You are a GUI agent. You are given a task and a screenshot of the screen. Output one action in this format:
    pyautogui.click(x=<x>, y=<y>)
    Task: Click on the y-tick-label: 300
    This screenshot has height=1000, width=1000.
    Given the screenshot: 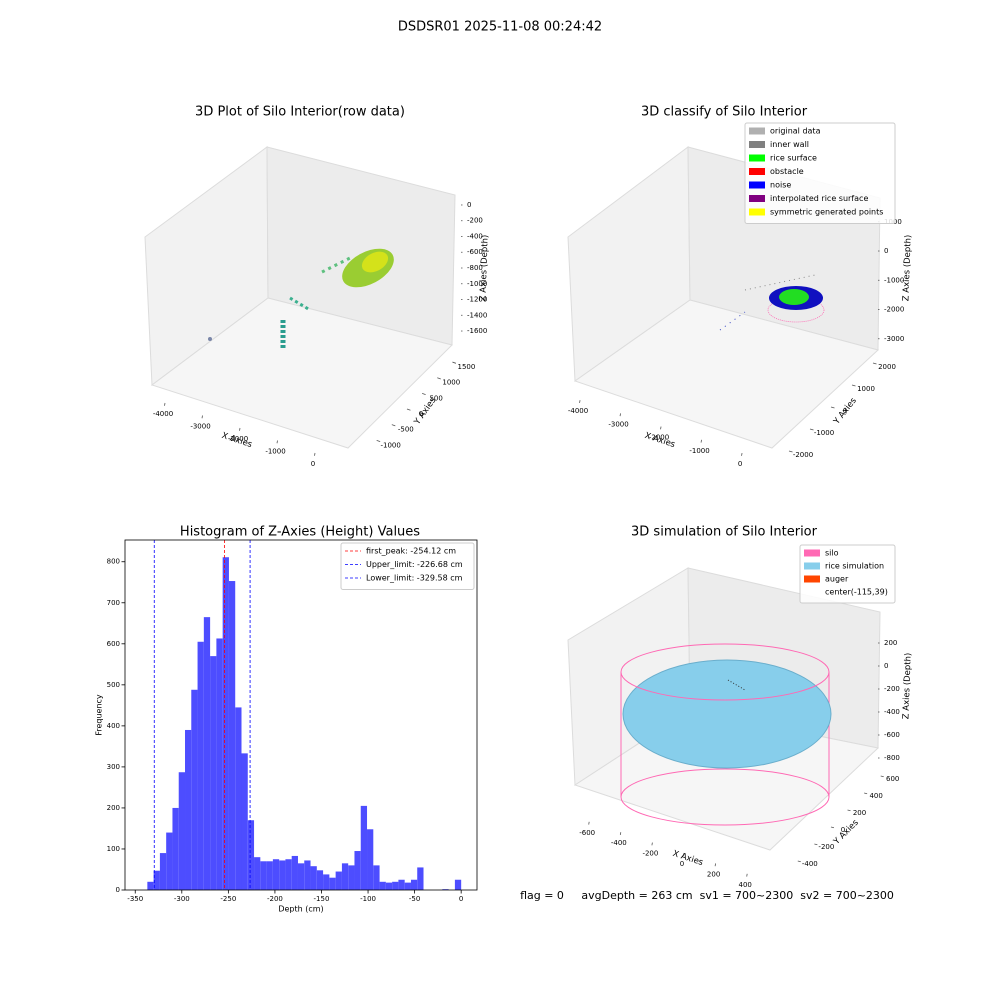 What is the action you would take?
    pyautogui.click(x=113, y=767)
    